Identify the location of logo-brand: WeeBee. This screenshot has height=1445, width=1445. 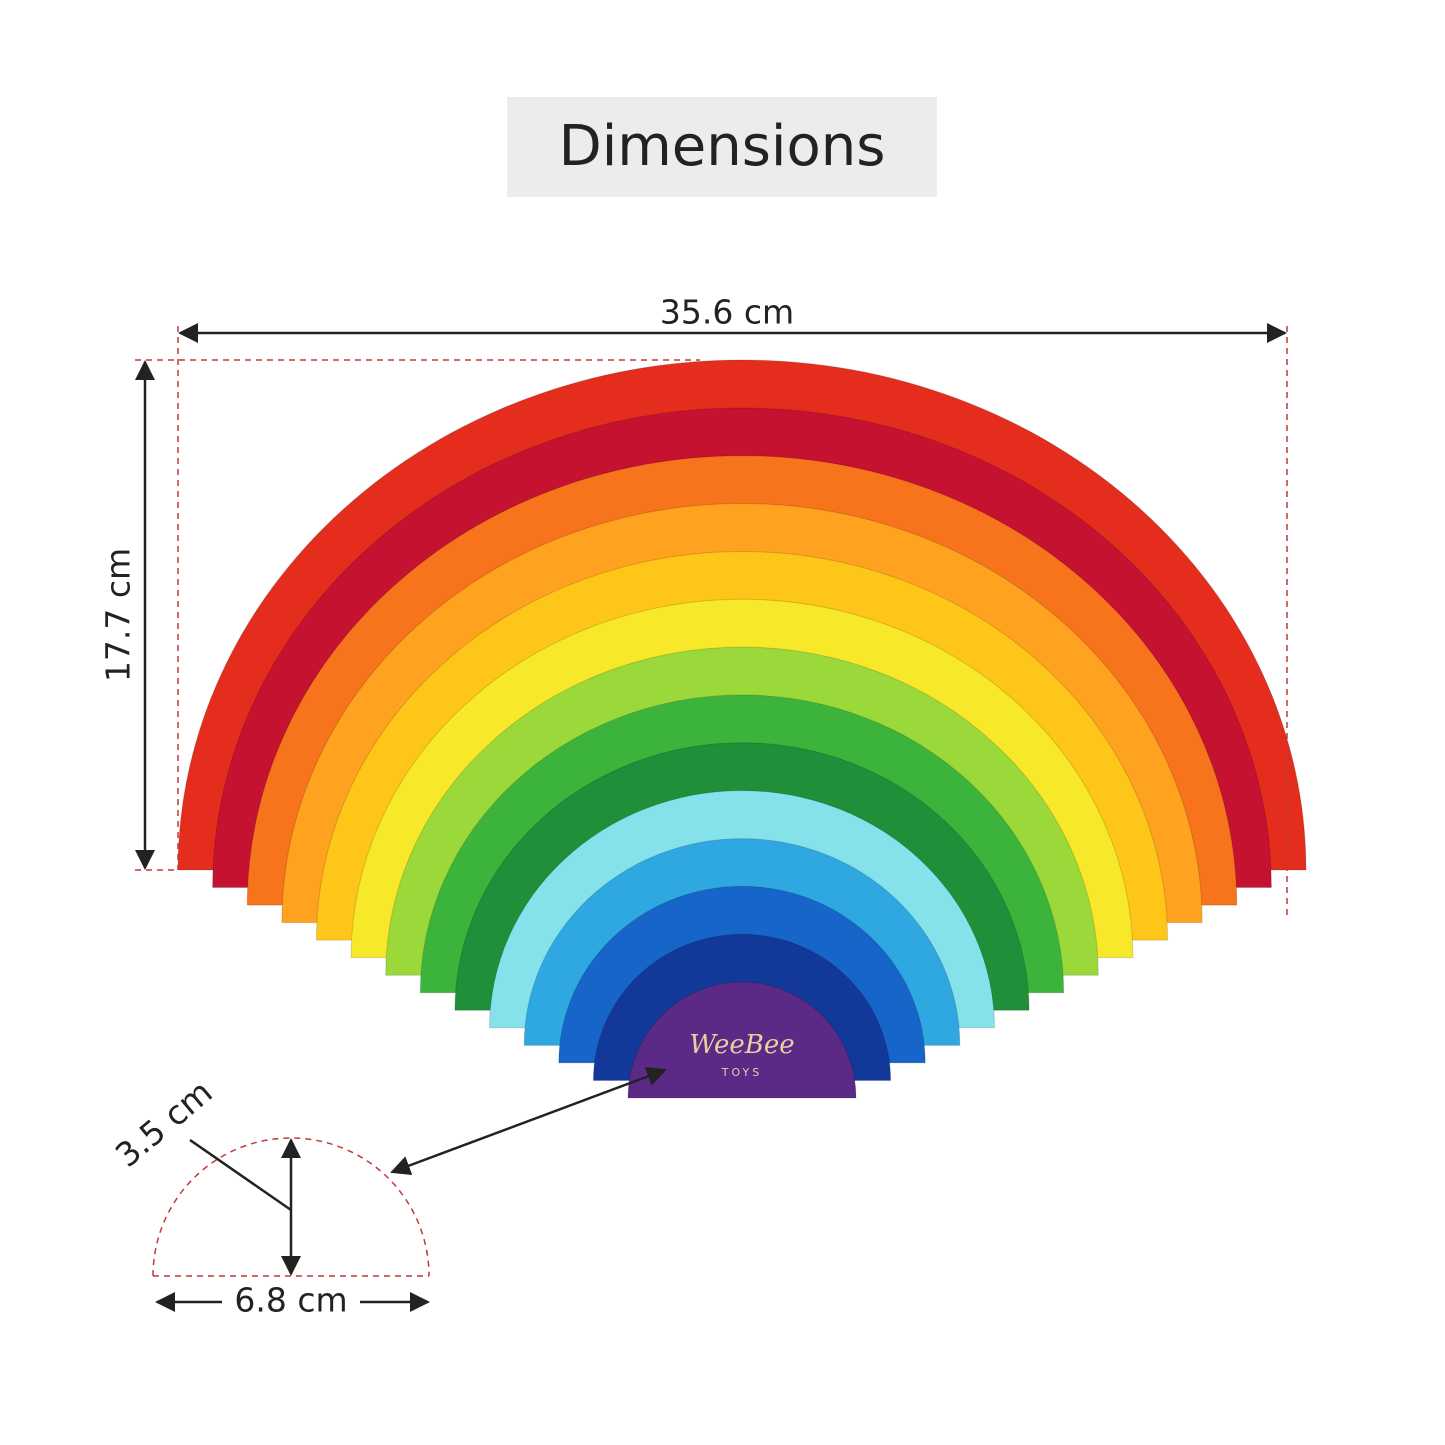
(741, 1045).